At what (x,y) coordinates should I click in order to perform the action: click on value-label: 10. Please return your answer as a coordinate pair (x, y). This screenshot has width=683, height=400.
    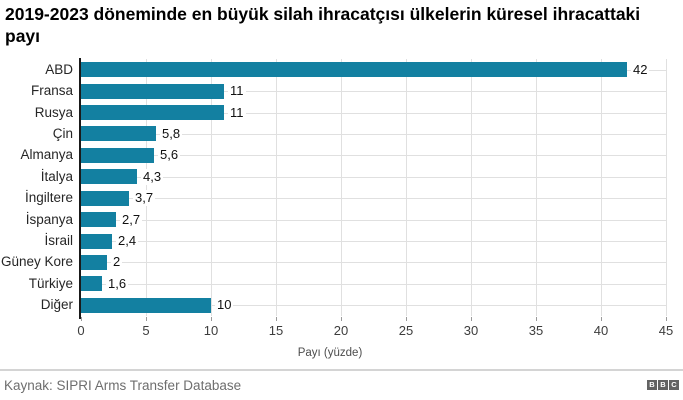
    Looking at the image, I should click on (224, 305).